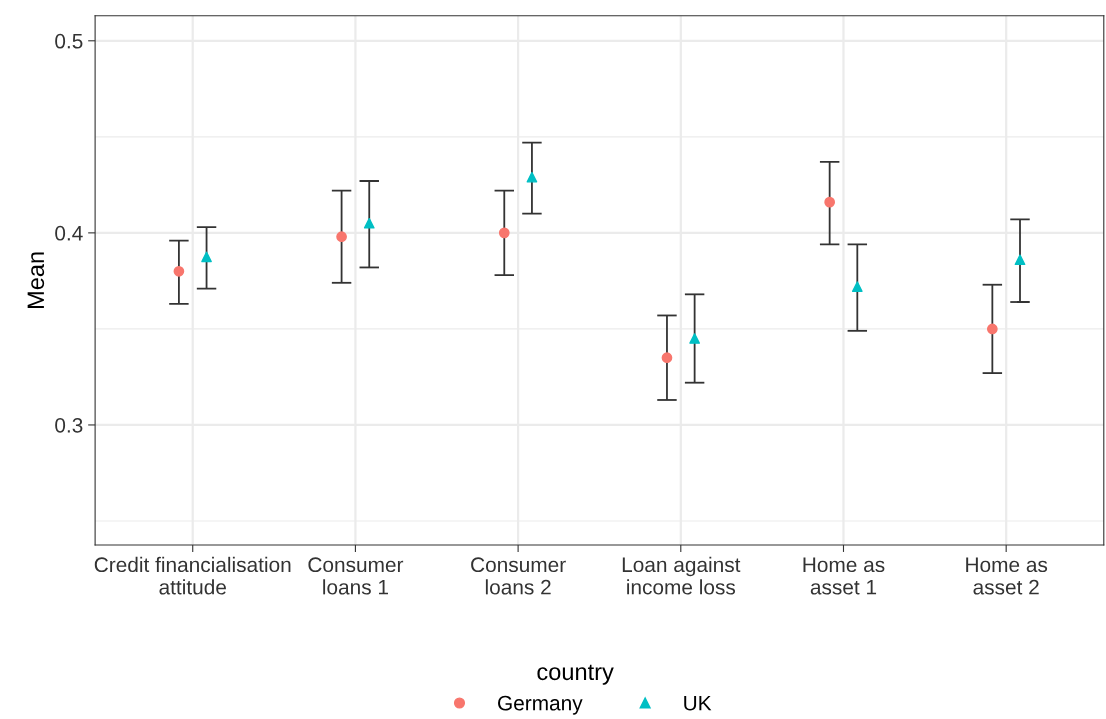 This screenshot has width=1106, height=719. What do you see at coordinates (540, 705) in the screenshot?
I see `legend-label: Germany` at bounding box center [540, 705].